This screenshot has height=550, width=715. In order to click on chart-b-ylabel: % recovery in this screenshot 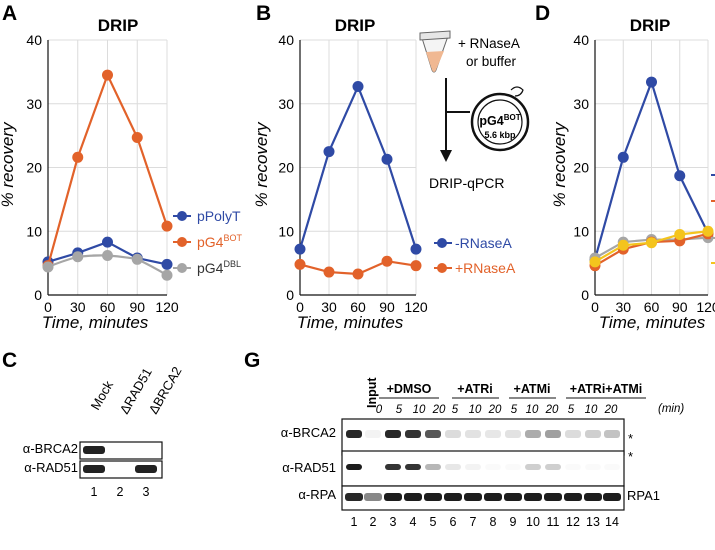, I will do `click(261, 164)`.